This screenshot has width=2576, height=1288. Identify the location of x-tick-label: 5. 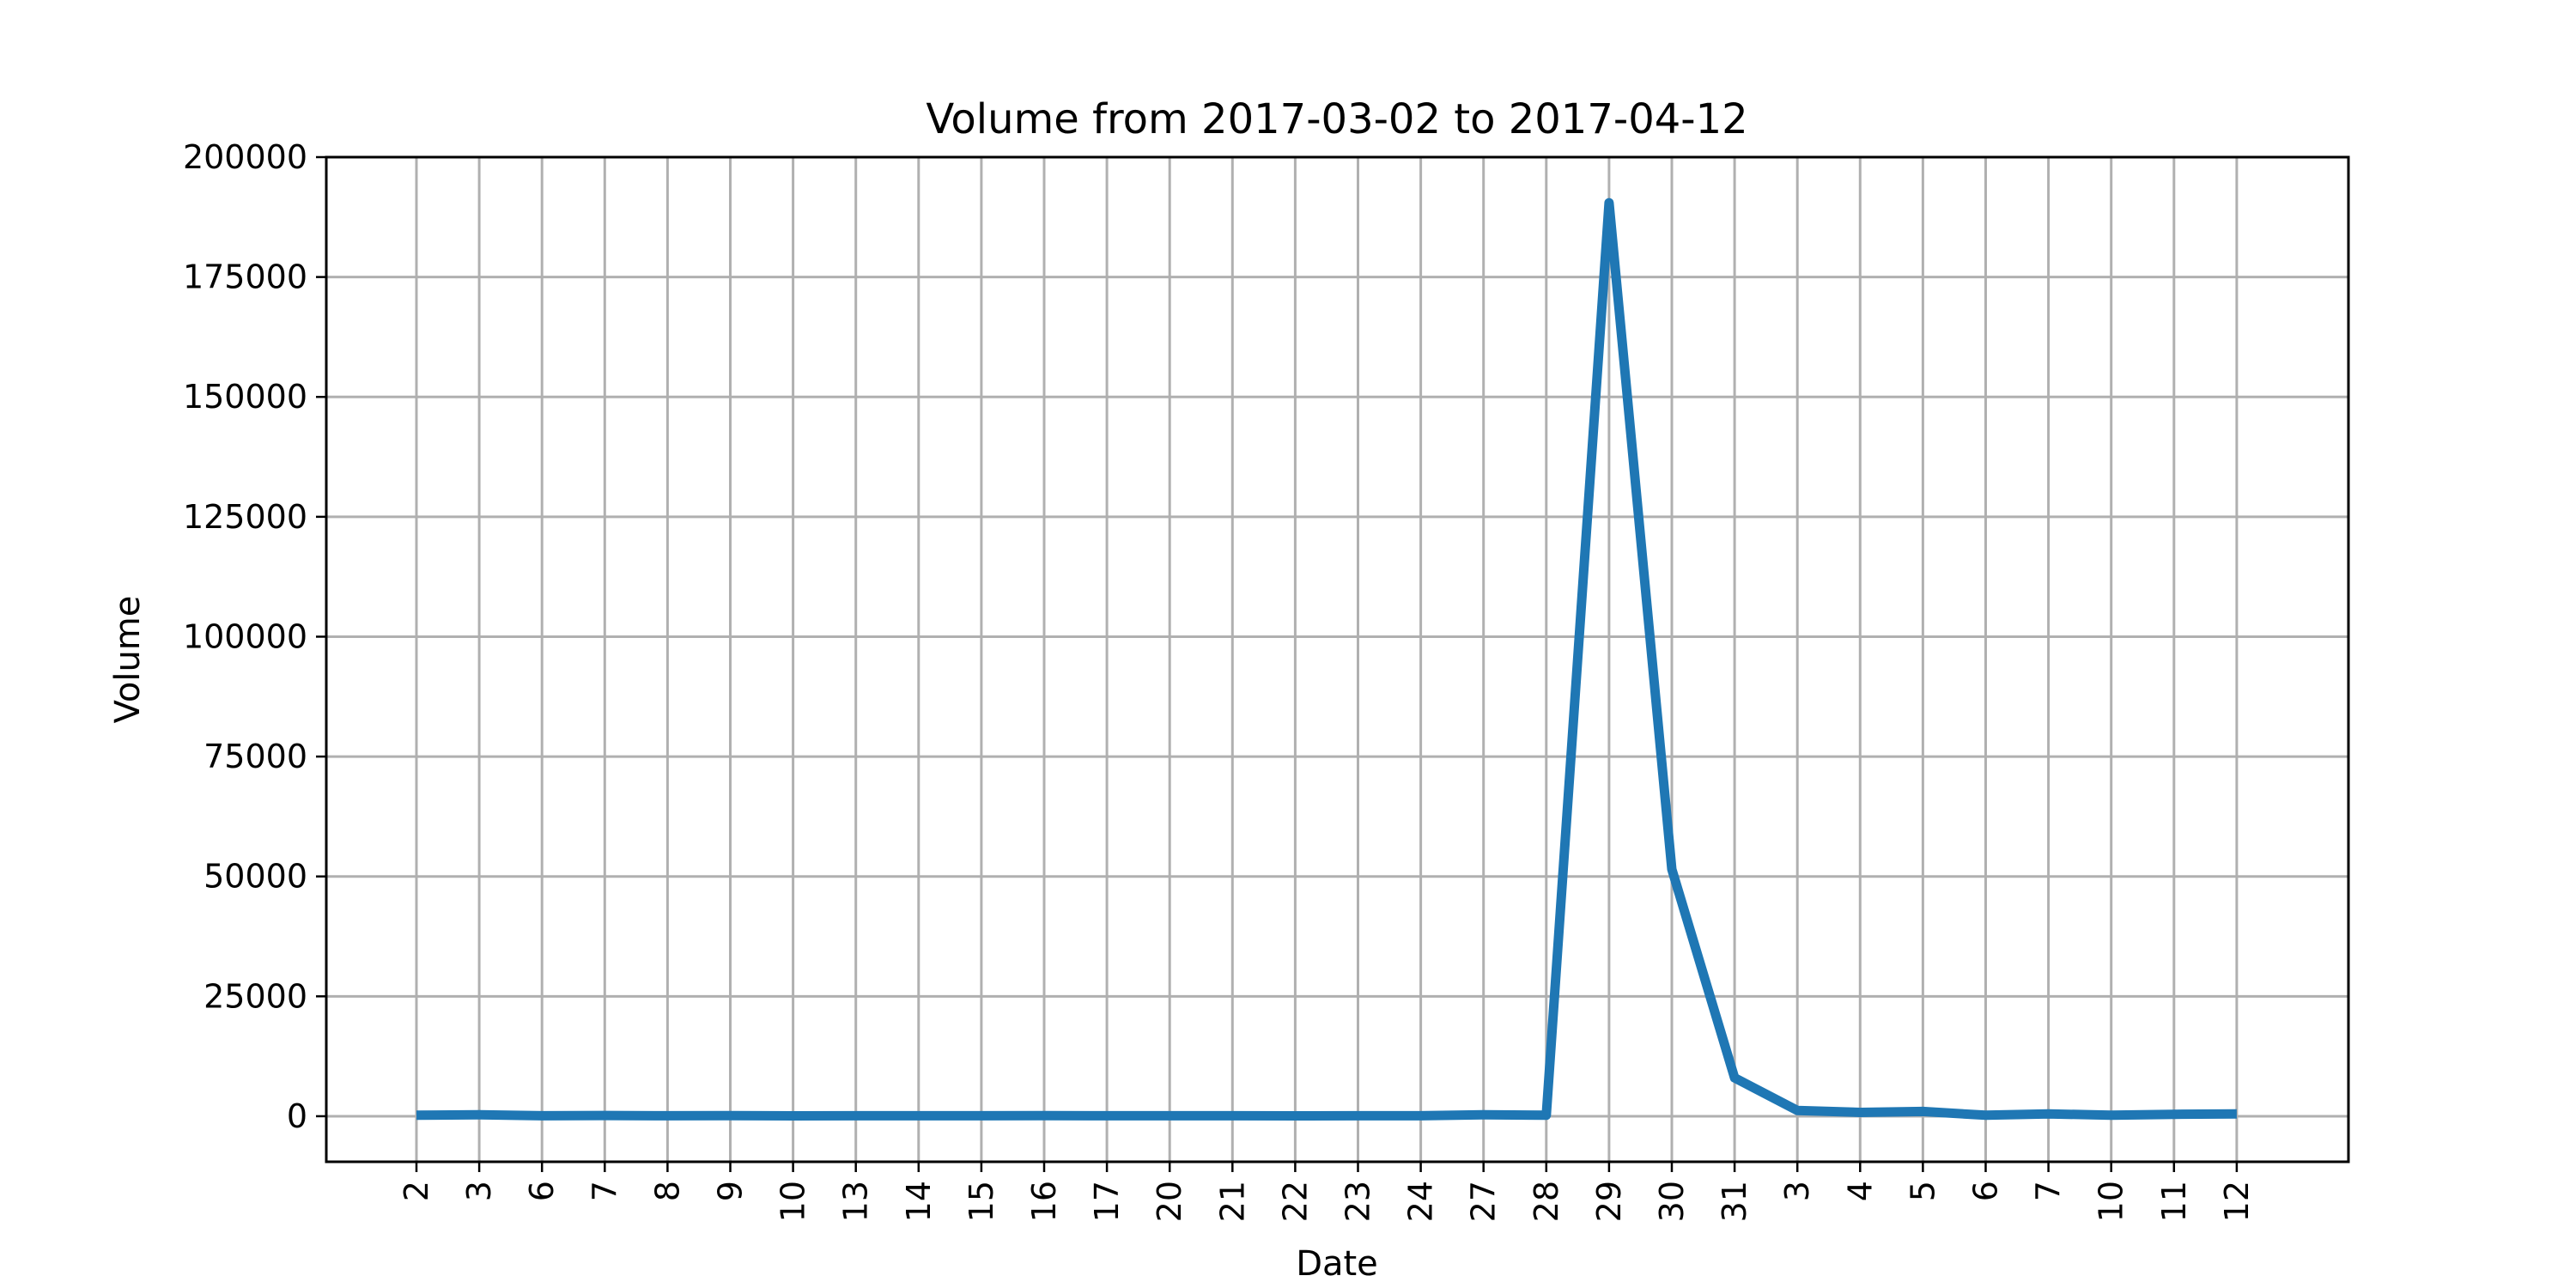
(1923, 1191).